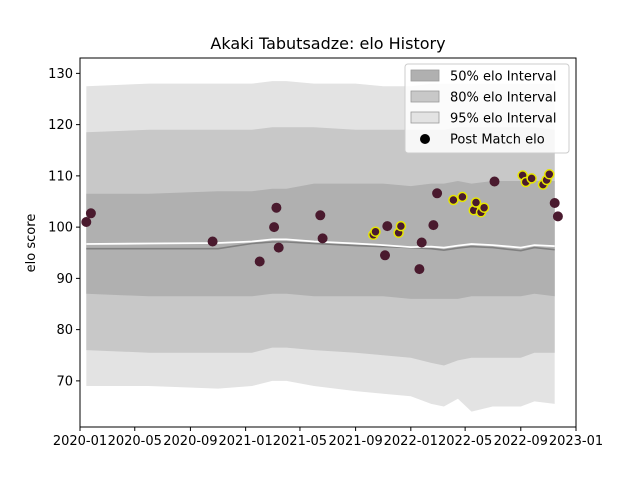 The height and width of the screenshot is (480, 640). I want to click on legend-label: 50% elo Interval, so click(503, 77).